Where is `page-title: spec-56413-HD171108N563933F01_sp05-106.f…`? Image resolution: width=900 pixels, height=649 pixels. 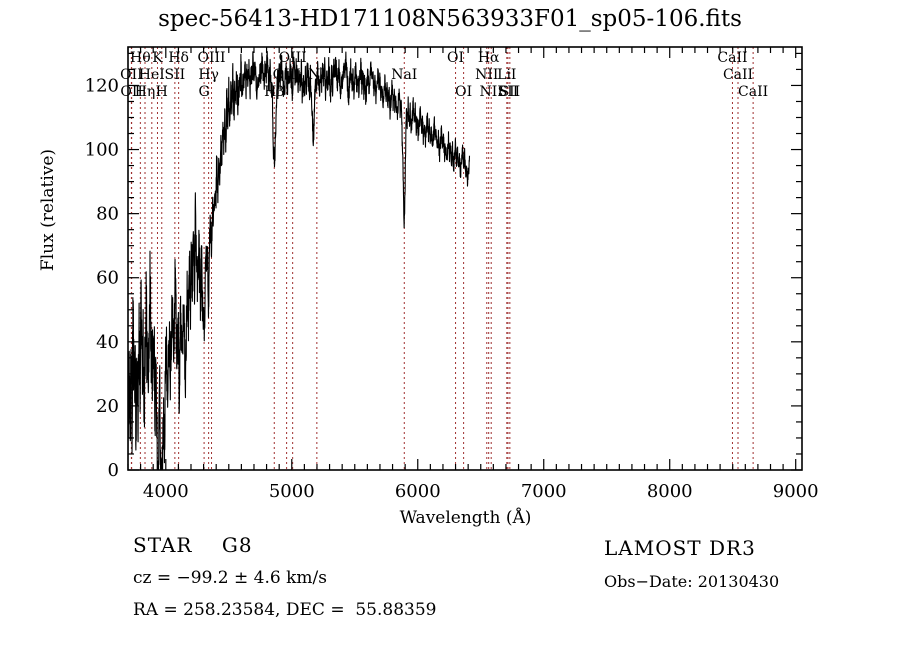
page-title: spec-56413-HD171108N563933F01_sp05-106.f… is located at coordinates (450, 19).